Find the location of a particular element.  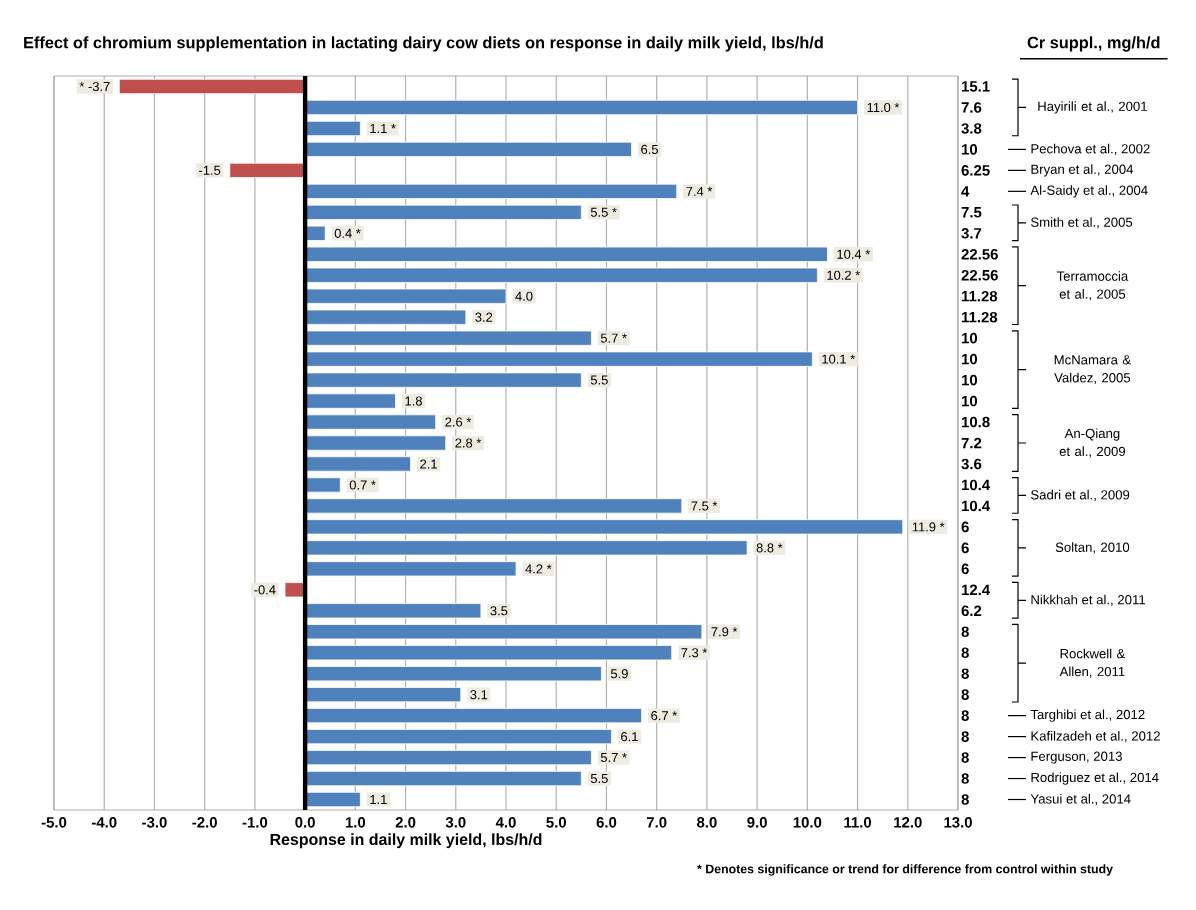

chart-title: Effect of chromium supplementation in lactating dairy cow diets on response in daily milk yield, lbs/h/d is located at coordinates (423, 44).